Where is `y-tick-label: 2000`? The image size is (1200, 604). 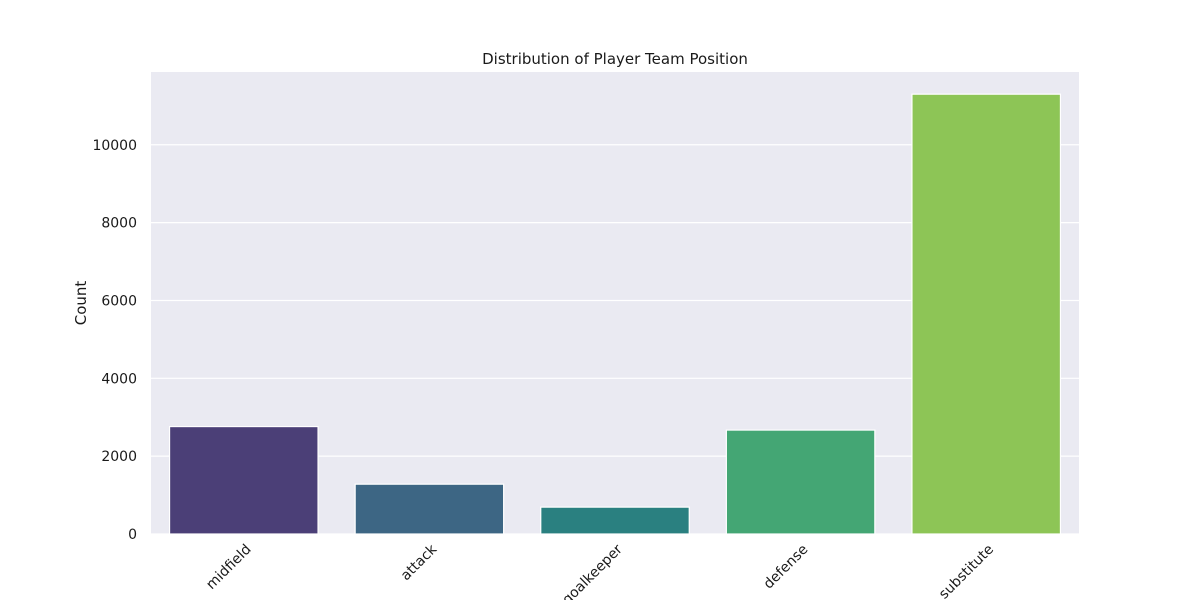 y-tick-label: 2000 is located at coordinates (119, 457).